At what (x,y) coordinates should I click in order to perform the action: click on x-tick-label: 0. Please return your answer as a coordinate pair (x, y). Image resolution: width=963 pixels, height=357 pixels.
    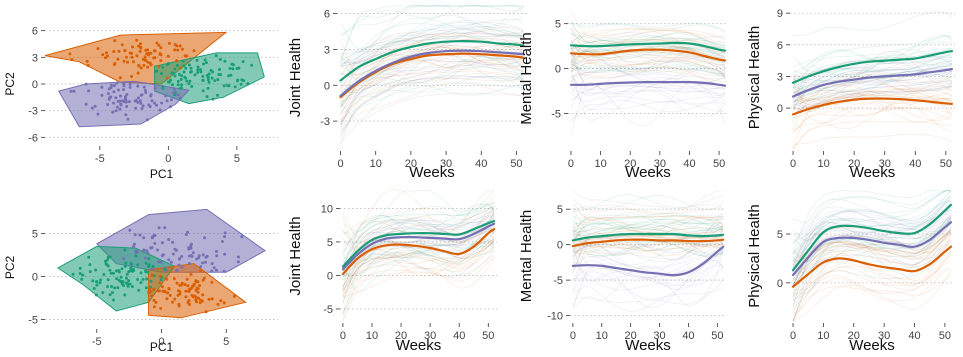
    Looking at the image, I should click on (168, 159).